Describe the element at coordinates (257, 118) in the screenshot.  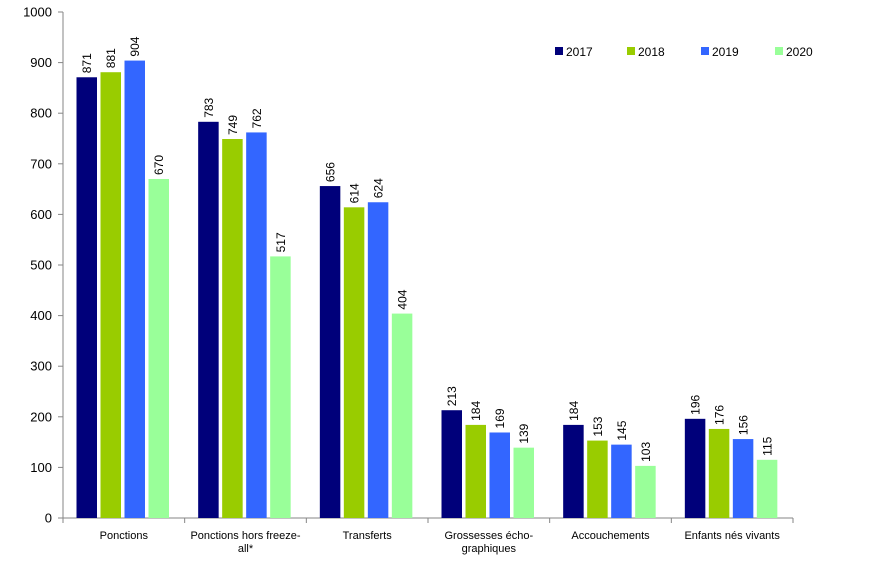
I see `data-label-2019: 762` at that location.